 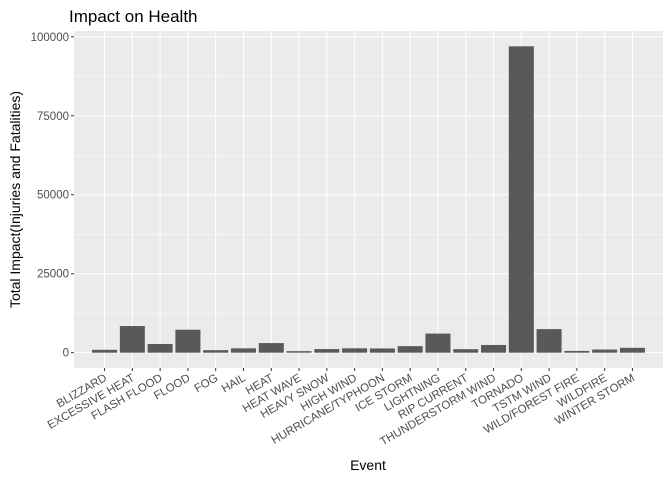 What do you see at coordinates (15, 199) in the screenshot?
I see `y-axis-title: Total Impact(Injuries and Fatalities)` at bounding box center [15, 199].